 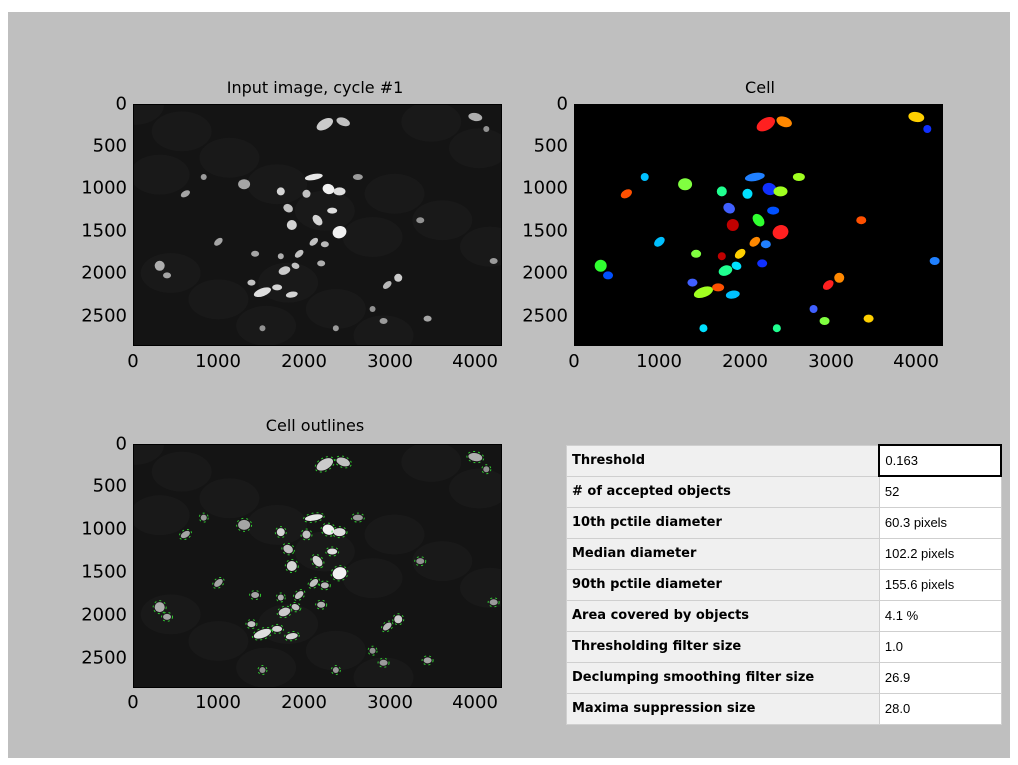 I want to click on stat-label: 90th pctile diameter, so click(x=723, y=584).